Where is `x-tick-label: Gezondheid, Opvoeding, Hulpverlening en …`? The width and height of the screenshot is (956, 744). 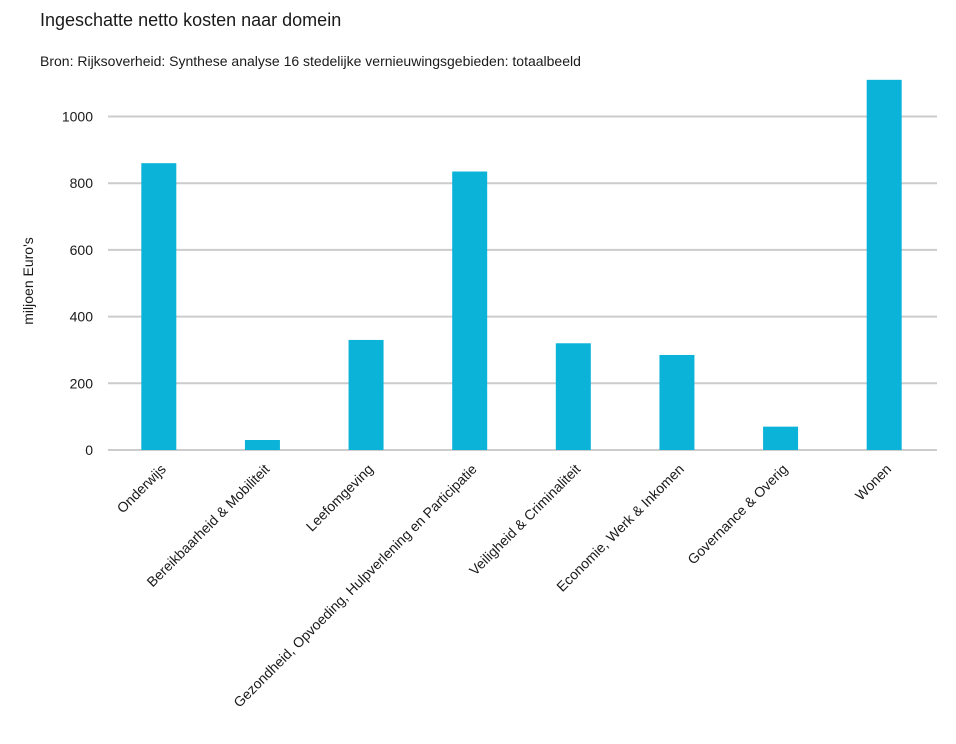 x-tick-label: Gezondheid, Opvoeding, Hulpverlening en … is located at coordinates (355, 586).